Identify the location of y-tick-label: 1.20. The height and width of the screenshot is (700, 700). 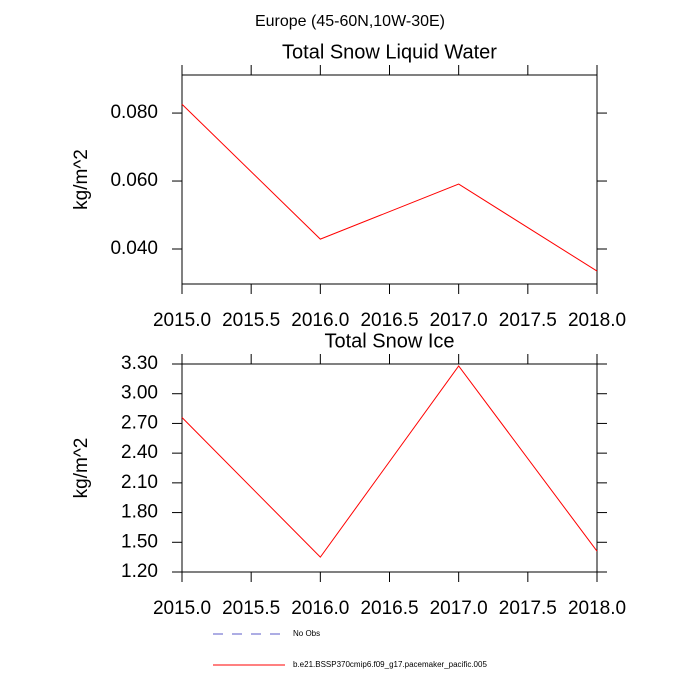
(139, 571).